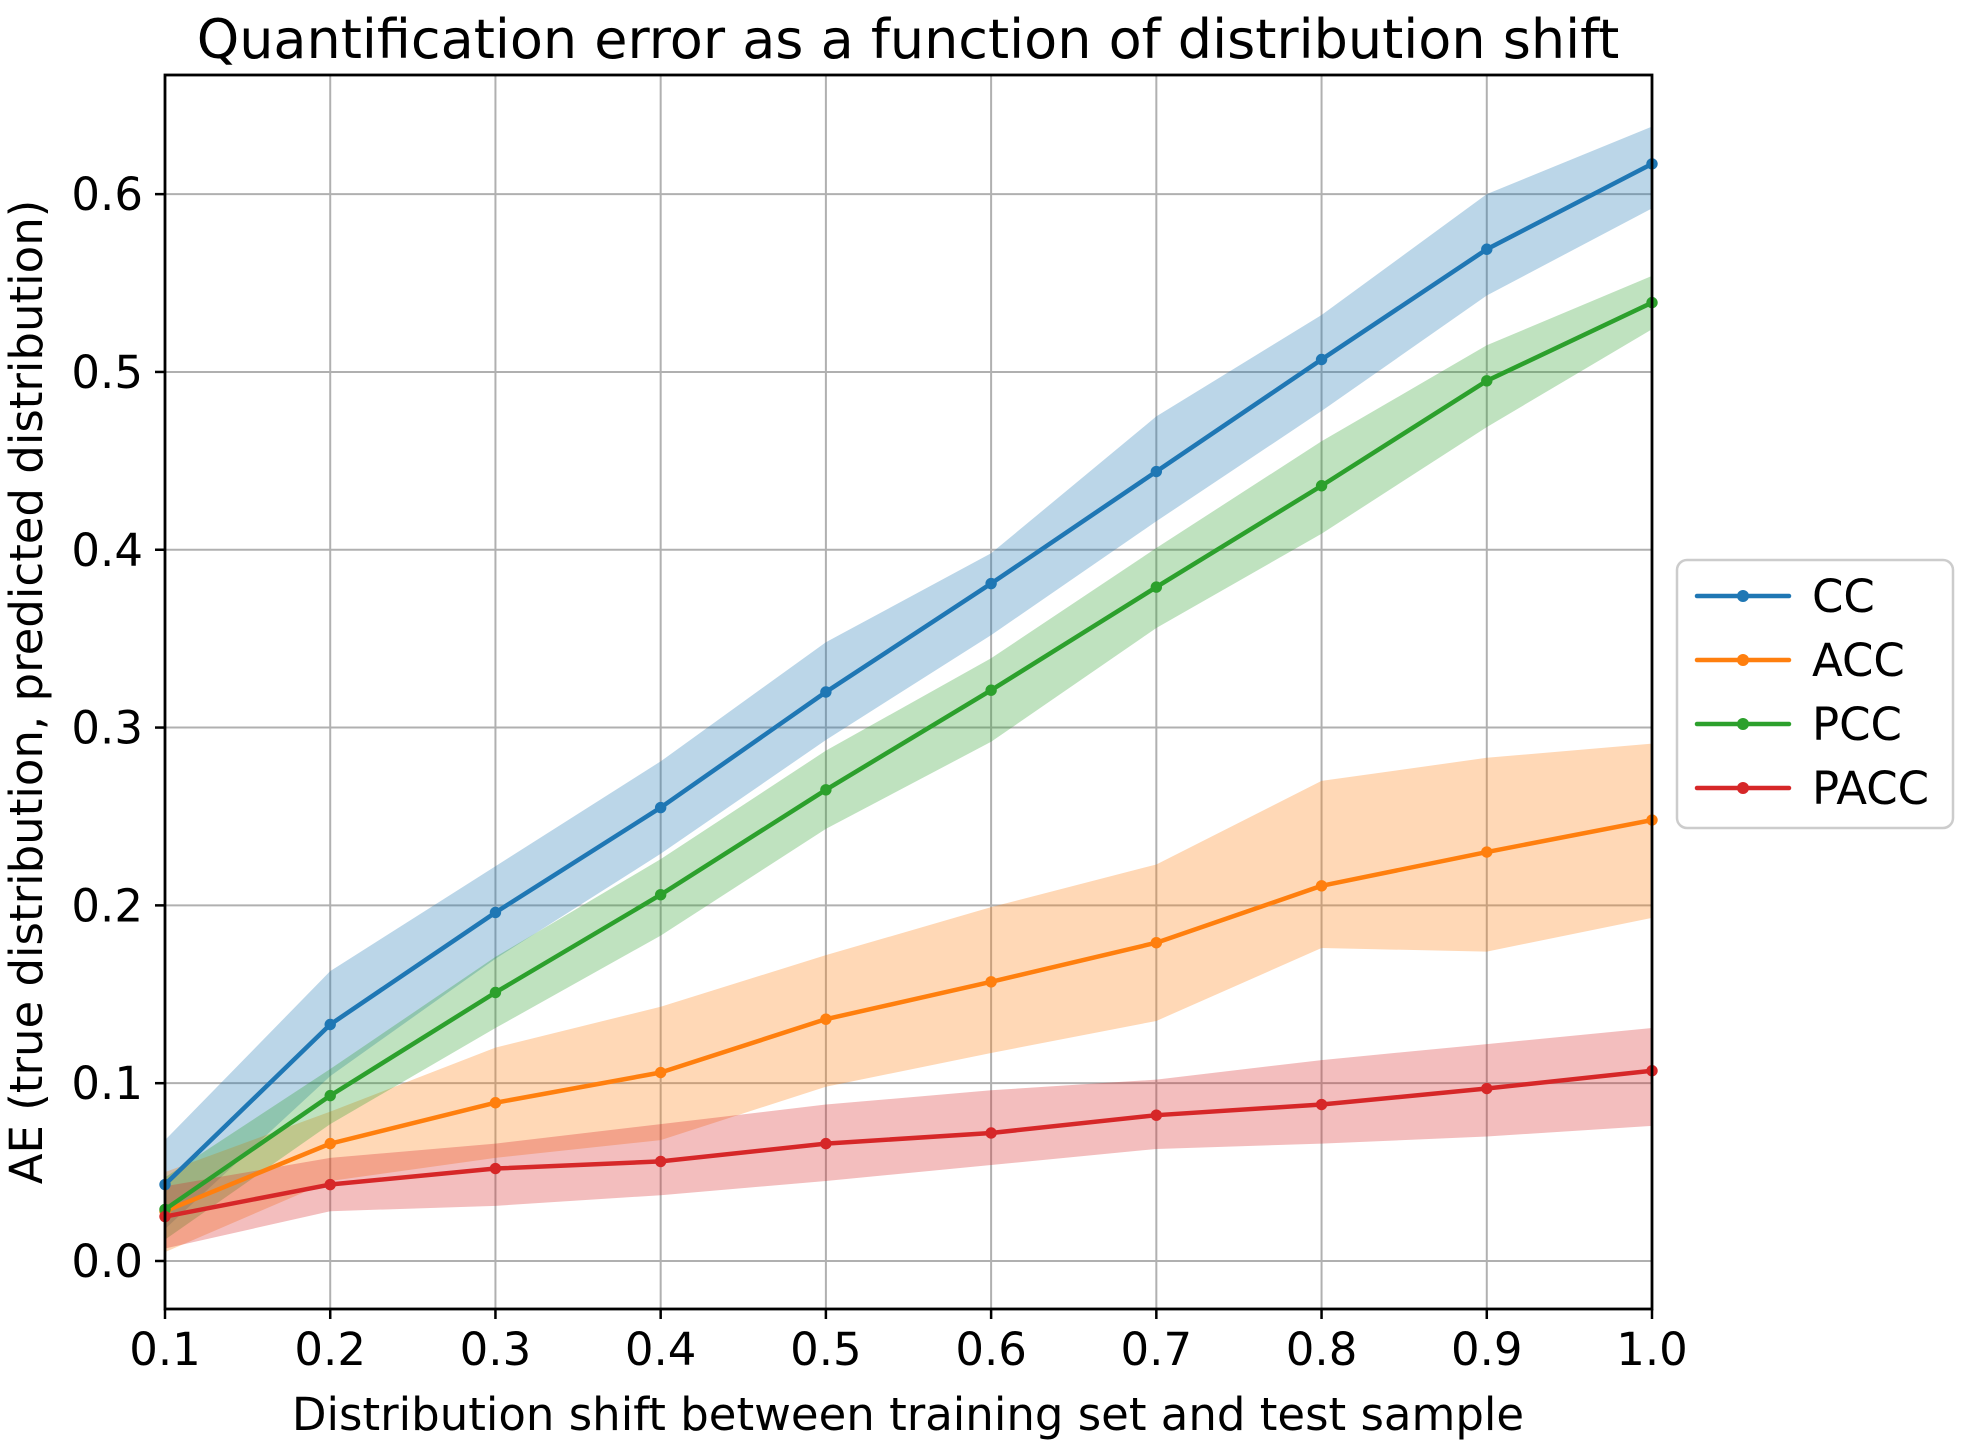 The image size is (1969, 1450). I want to click on legend-item-PACC: PACC, so click(1811, 788).